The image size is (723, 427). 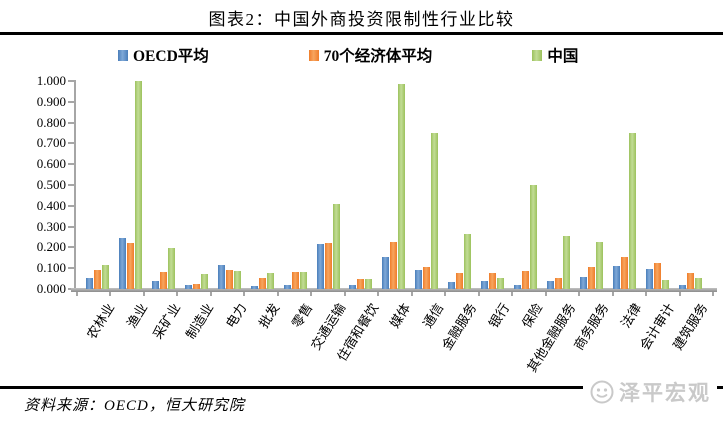 I want to click on bar-group: 零售, so click(x=299, y=206).